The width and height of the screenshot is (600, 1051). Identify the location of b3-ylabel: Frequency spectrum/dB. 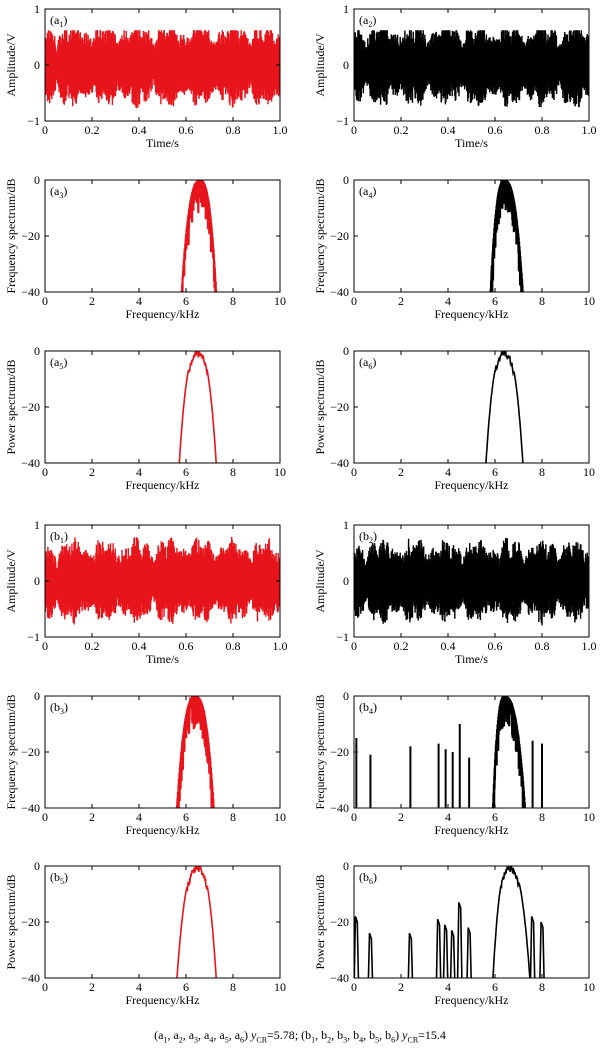
(11, 752).